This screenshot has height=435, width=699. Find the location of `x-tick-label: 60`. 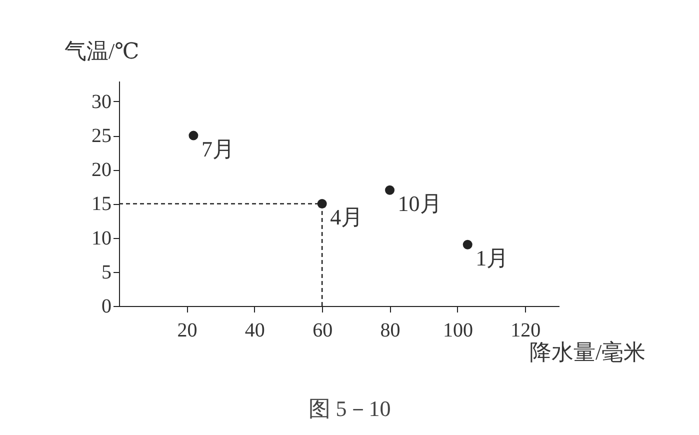

x-tick-label: 60 is located at coordinates (322, 331).